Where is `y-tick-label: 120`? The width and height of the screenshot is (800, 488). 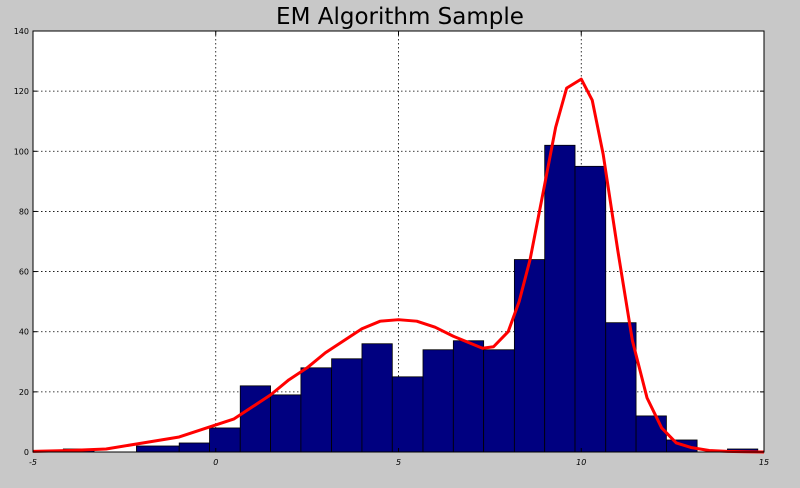 y-tick-label: 120 is located at coordinates (21, 91).